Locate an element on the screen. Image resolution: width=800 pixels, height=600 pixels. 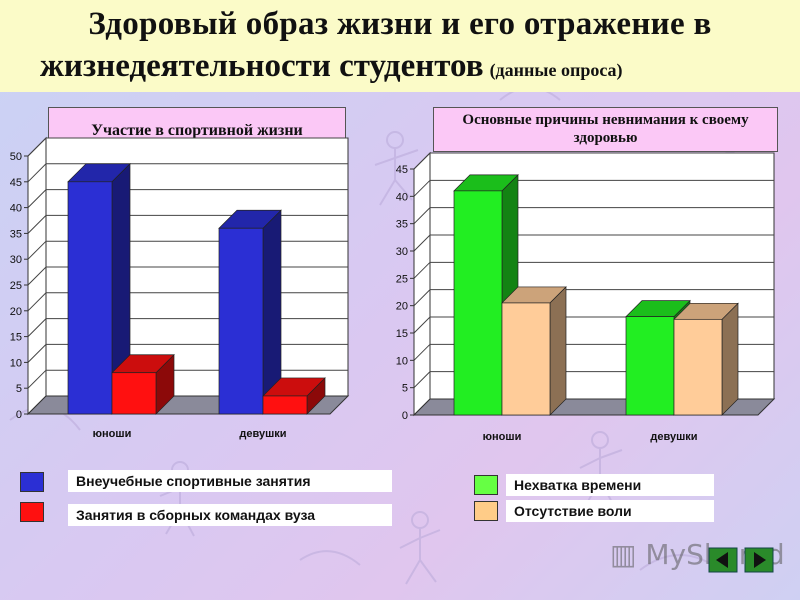
arrow-left-icon is located at coordinates (722, 560).